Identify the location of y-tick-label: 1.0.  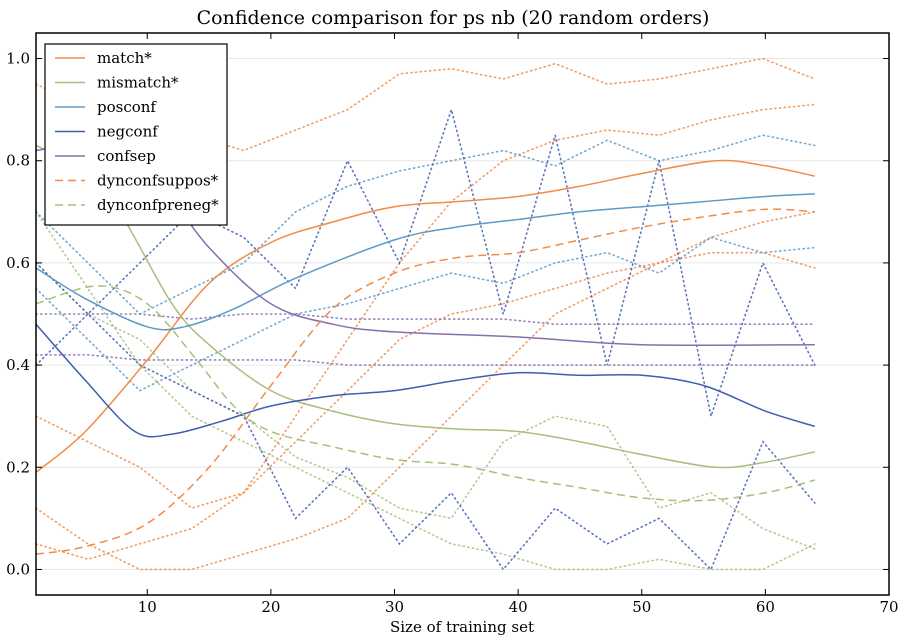
(18, 59).